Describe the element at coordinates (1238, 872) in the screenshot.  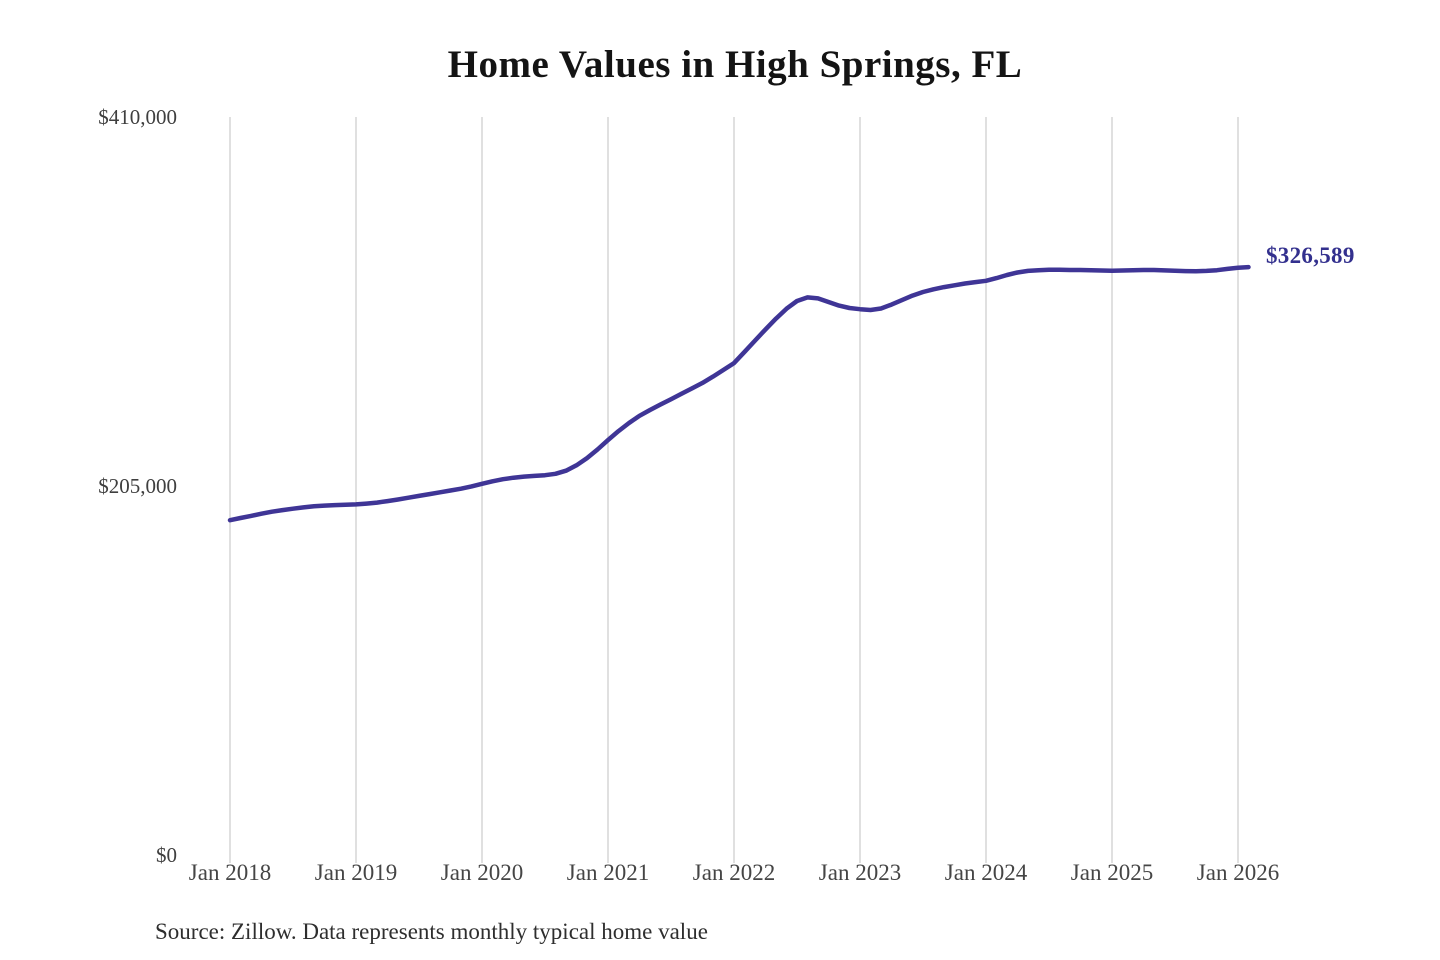
I see `x-axis-tick-label: Jan 2026` at that location.